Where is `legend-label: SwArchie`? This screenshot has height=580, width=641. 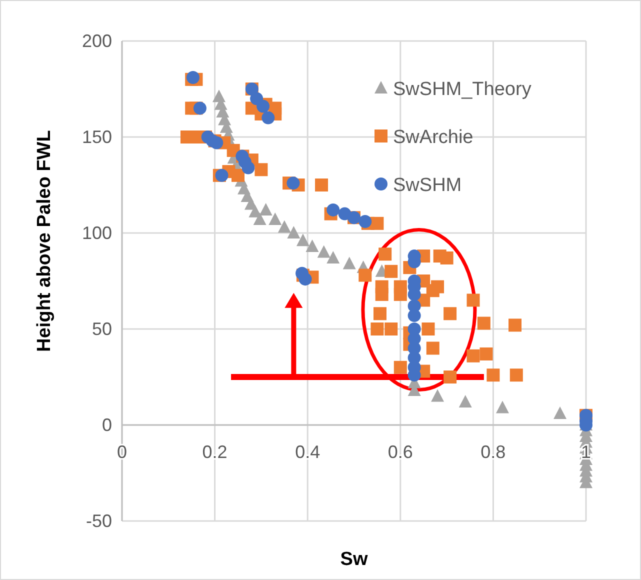 legend-label: SwArchie is located at coordinates (433, 137).